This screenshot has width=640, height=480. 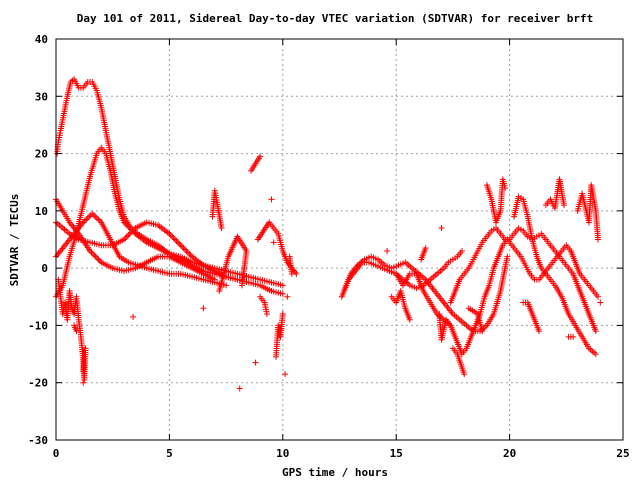 I want to click on x-tick-label: 10, so click(x=282, y=453).